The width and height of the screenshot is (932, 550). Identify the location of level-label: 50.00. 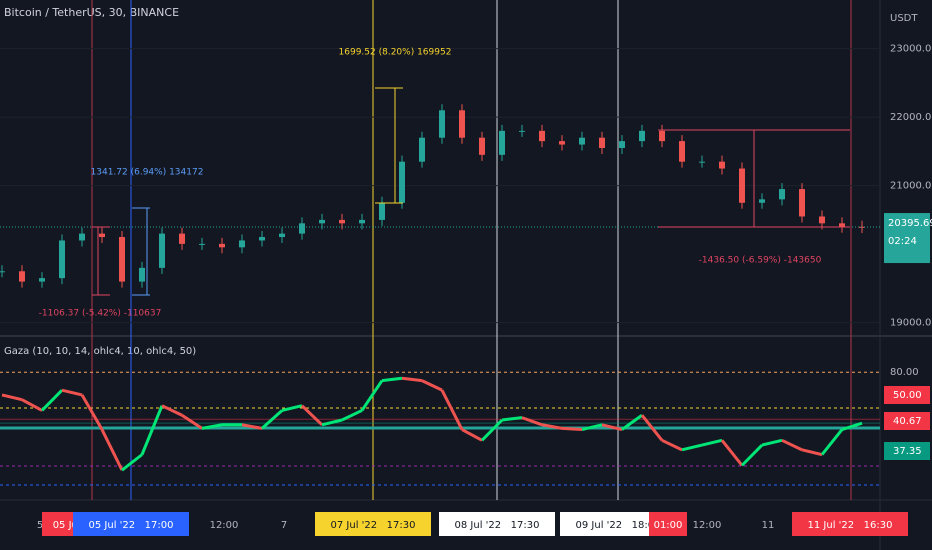
(907, 395).